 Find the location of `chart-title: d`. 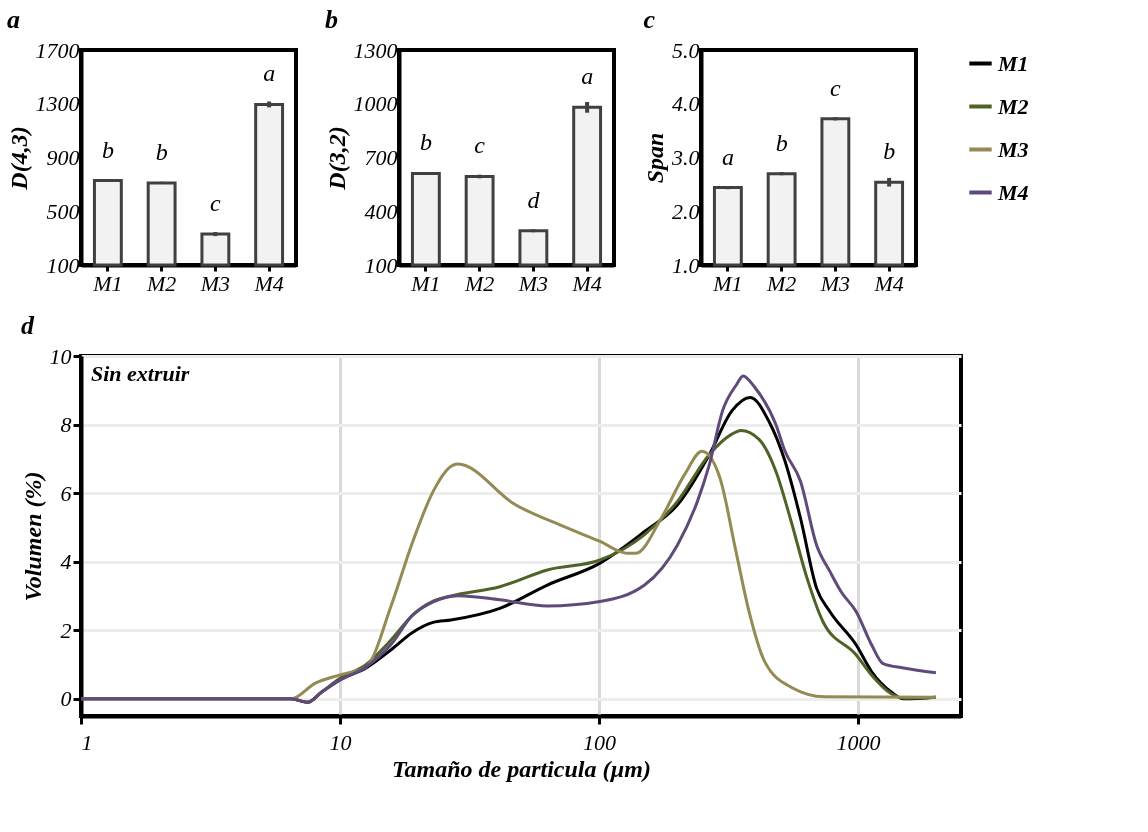

chart-title: d is located at coordinates (28, 325).